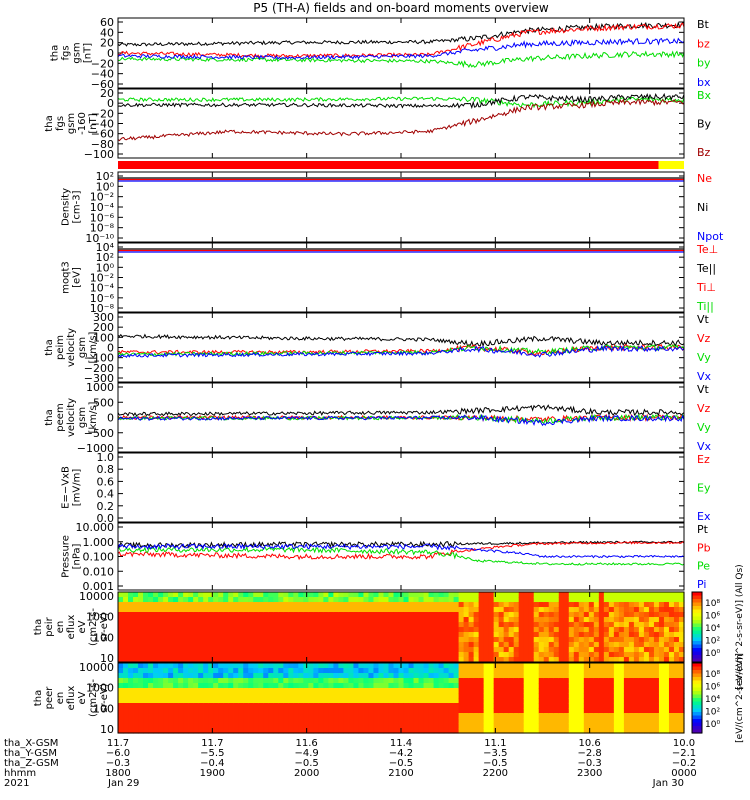  Describe the element at coordinates (400, 773) in the screenshot. I see `x-column-value: 2100` at that location.